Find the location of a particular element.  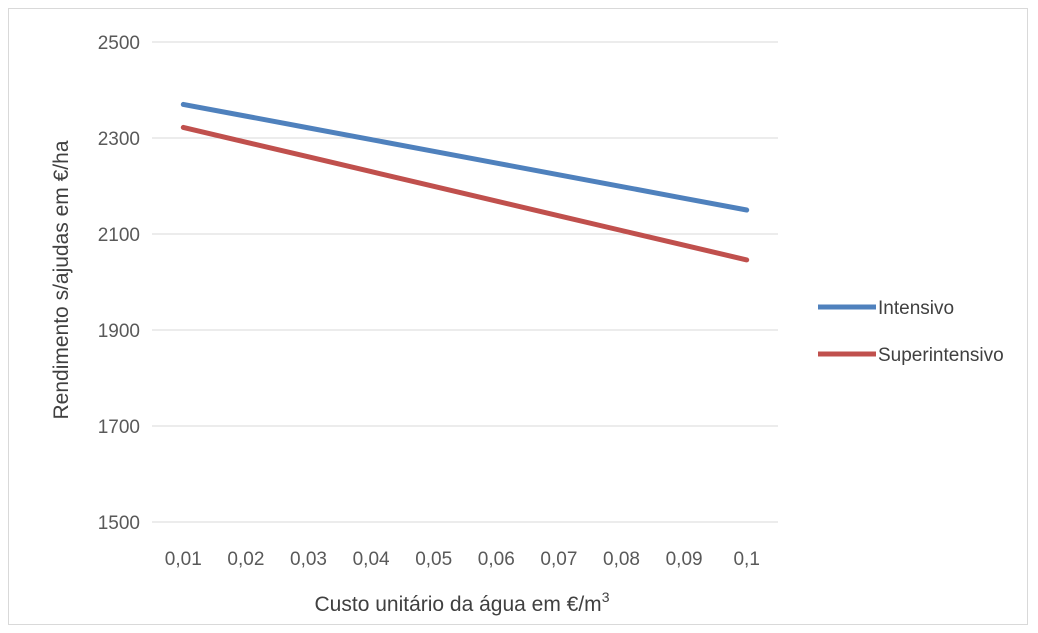

x-tick-label: 0,04 is located at coordinates (371, 559).